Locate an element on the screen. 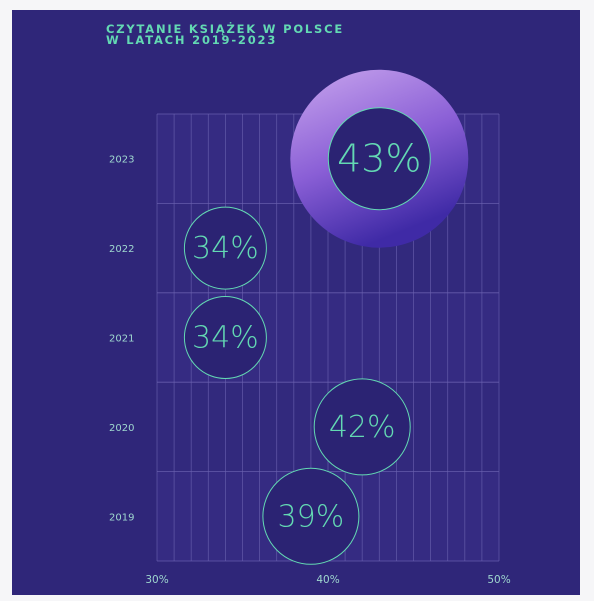 This screenshot has height=601, width=594. value-label: 42% is located at coordinates (362, 427).